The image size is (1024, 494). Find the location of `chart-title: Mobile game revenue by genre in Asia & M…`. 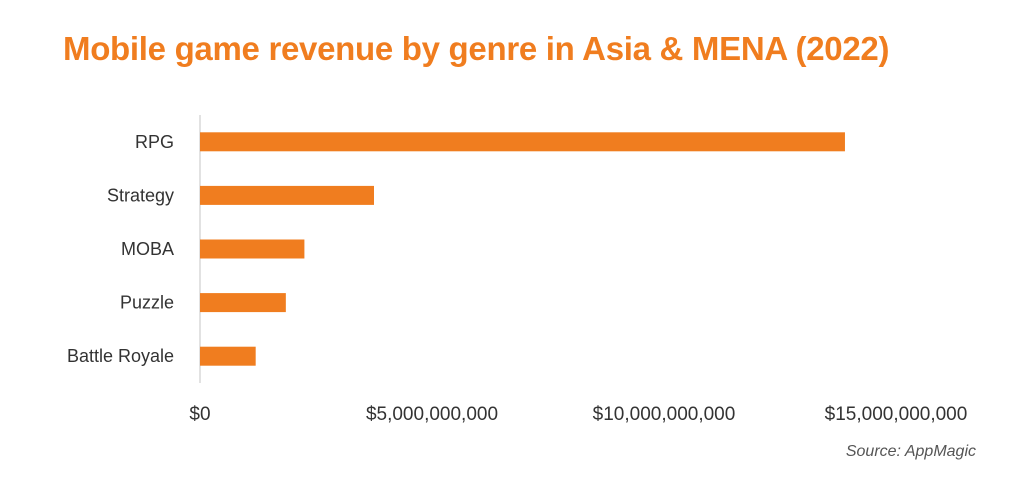

chart-title: Mobile game revenue by genre in Asia & M… is located at coordinates (476, 48).